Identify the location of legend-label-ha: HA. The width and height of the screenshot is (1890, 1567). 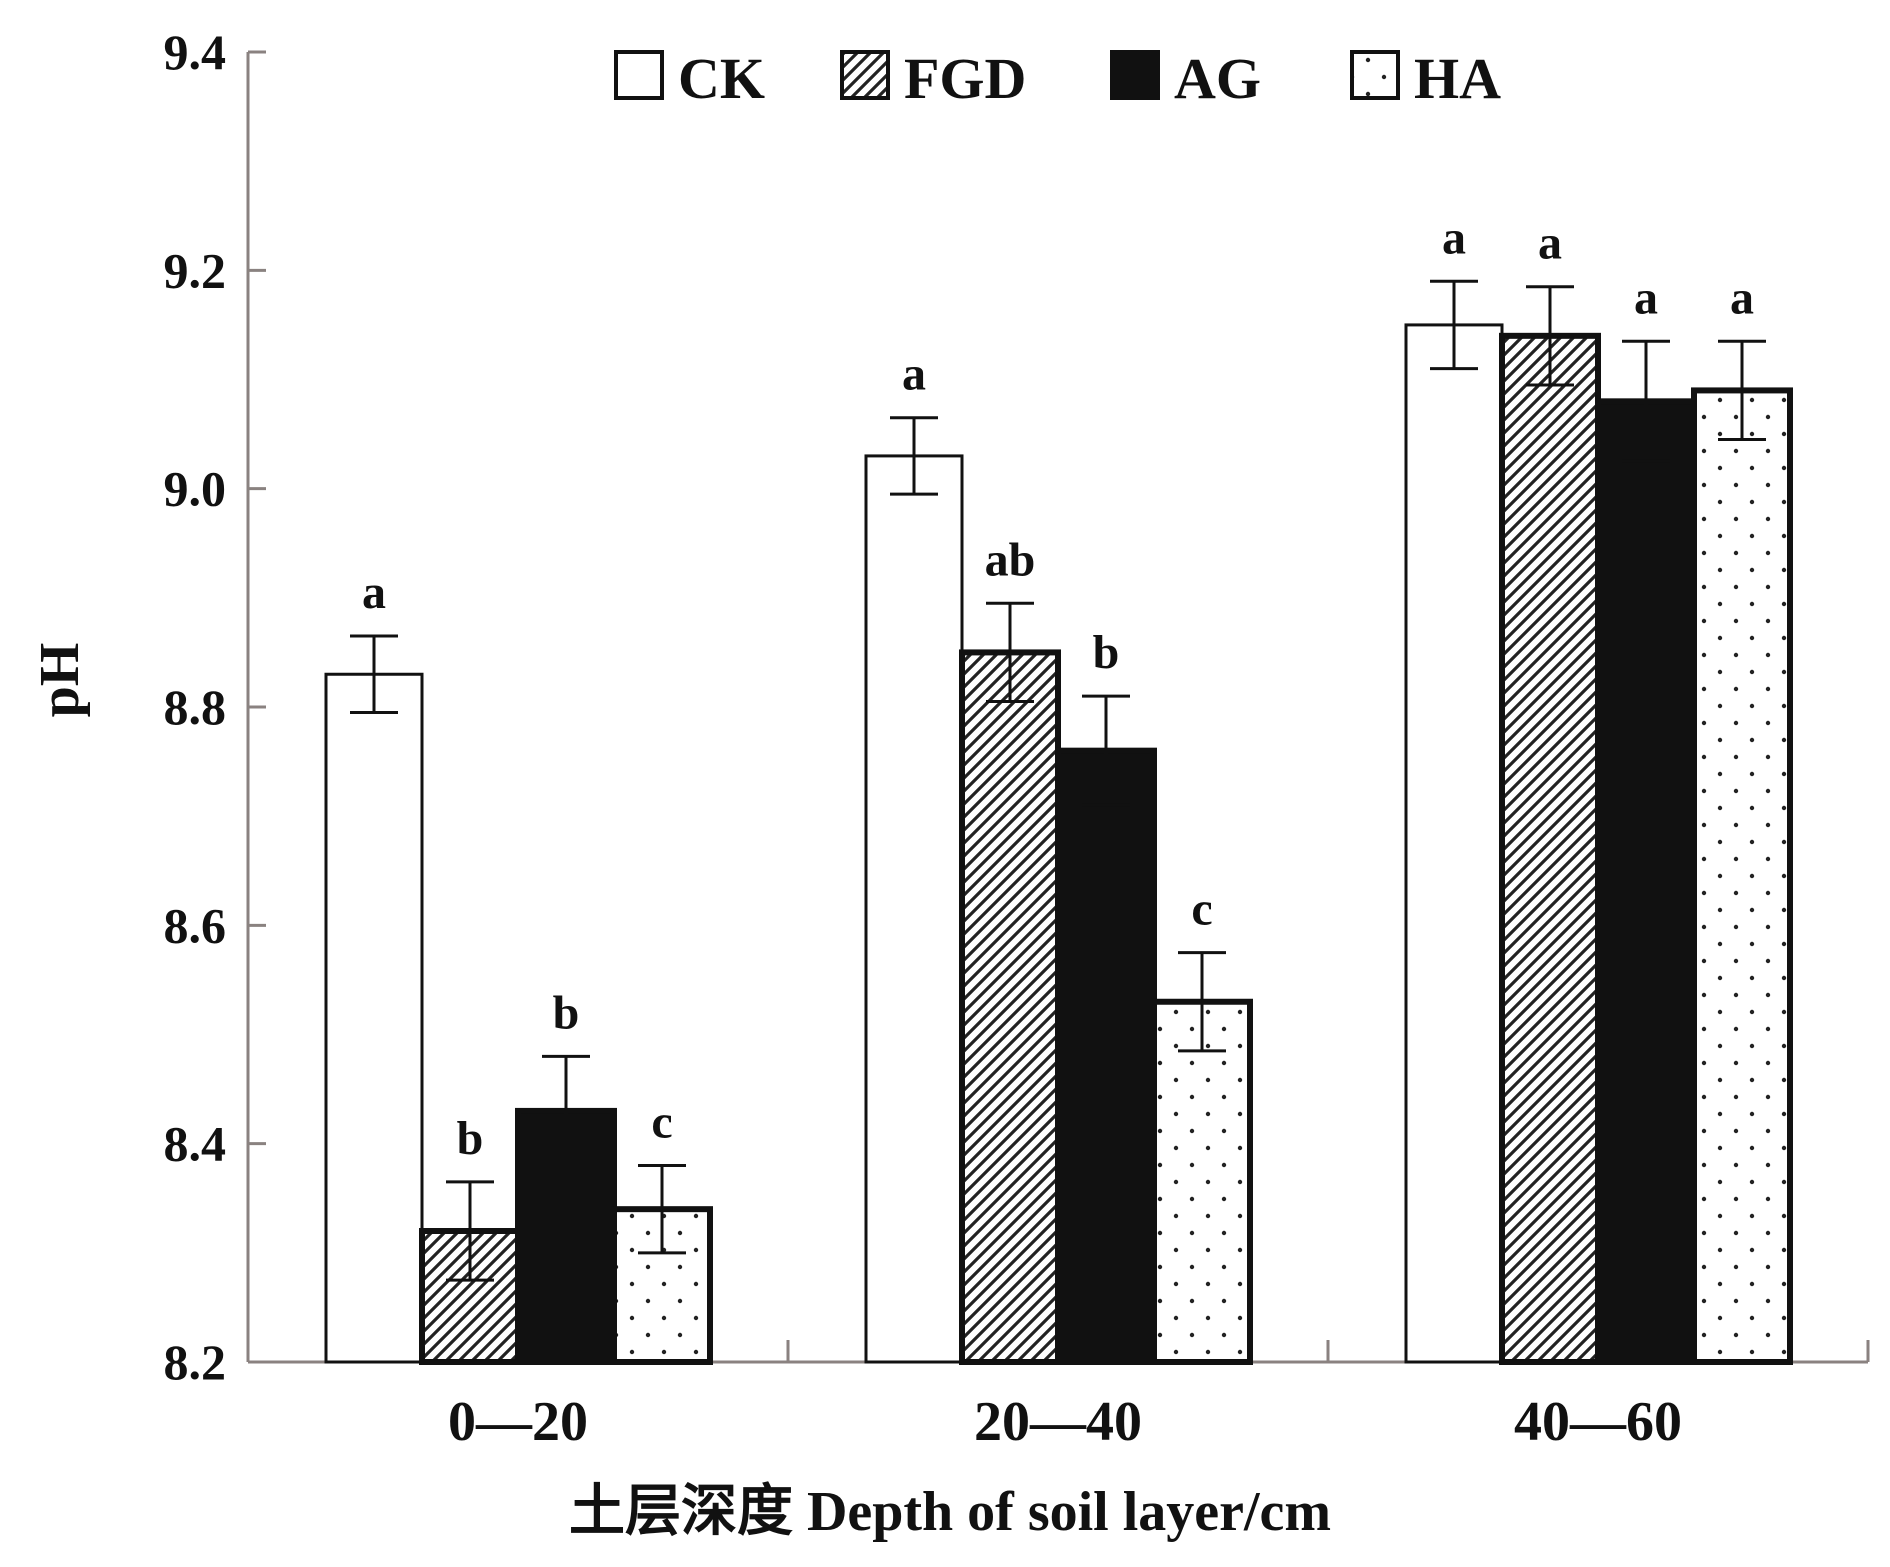
(1457, 78).